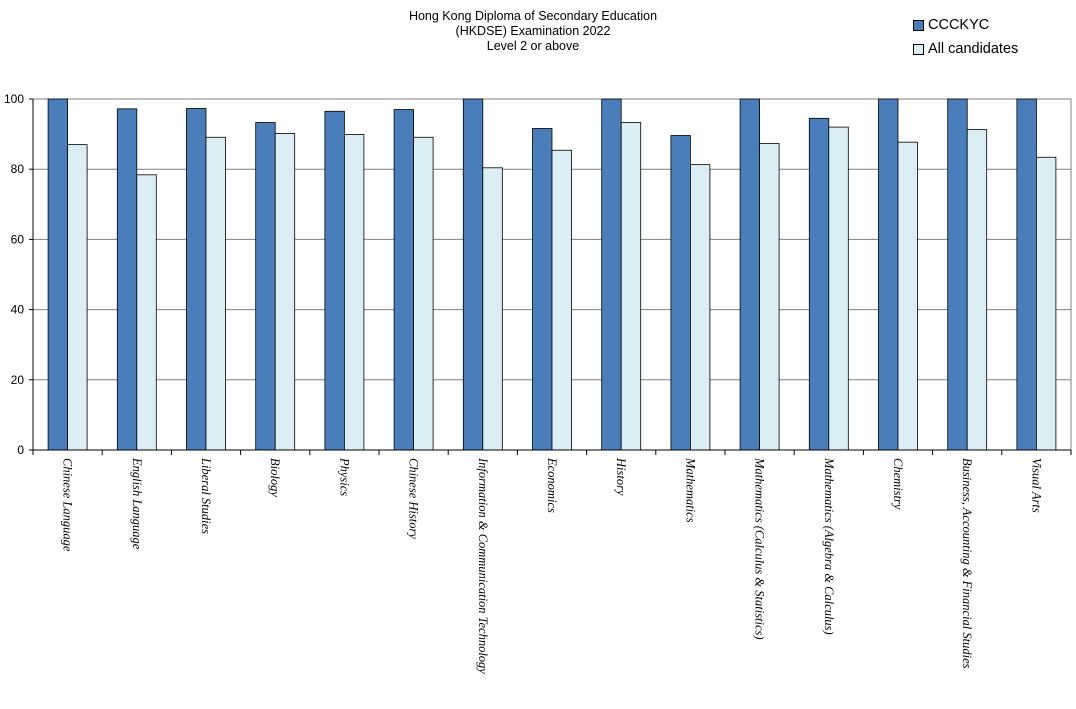  What do you see at coordinates (414, 498) in the screenshot?
I see `x-category-label: Chinese History` at bounding box center [414, 498].